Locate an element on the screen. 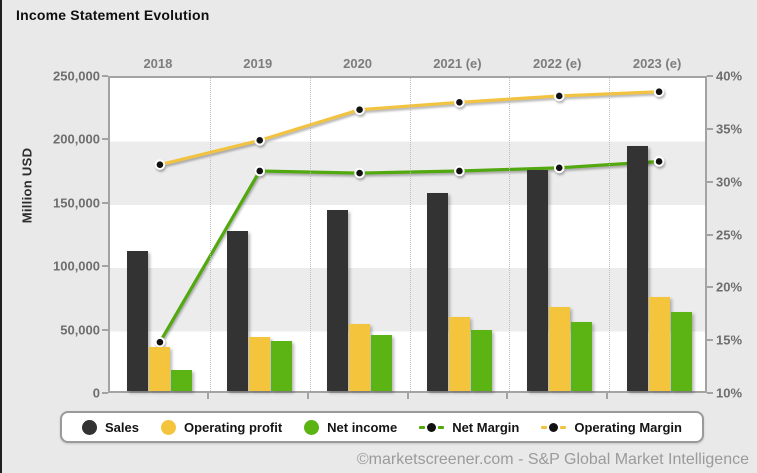 The image size is (757, 473). bar-sales-2018 is located at coordinates (138, 321).